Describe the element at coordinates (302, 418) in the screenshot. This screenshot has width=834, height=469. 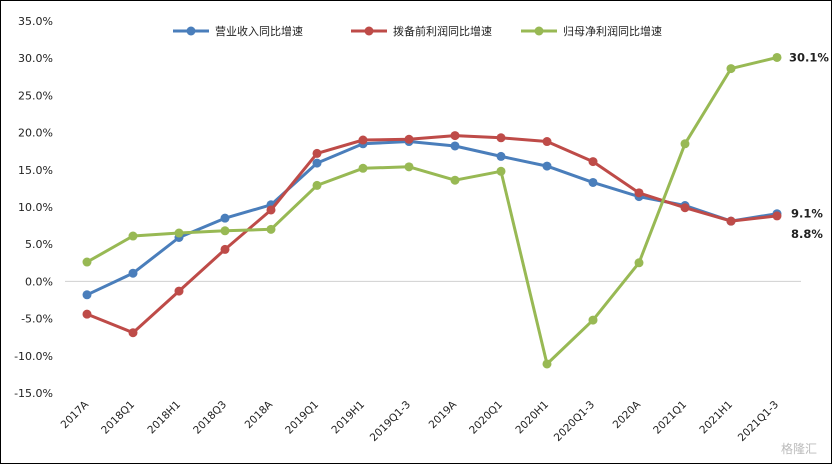
I see `x-tick-label: 2019Q1` at that location.